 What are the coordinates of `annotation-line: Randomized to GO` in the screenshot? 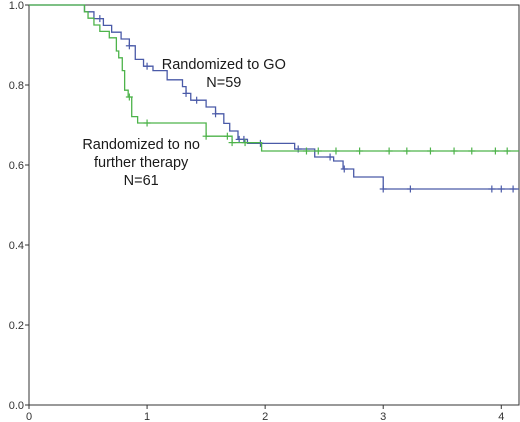 It's located at (224, 65).